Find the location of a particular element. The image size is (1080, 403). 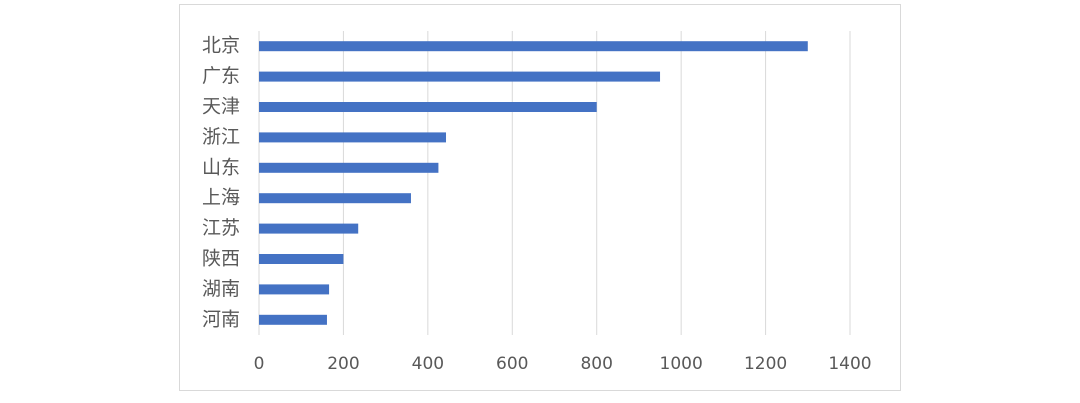

y-tick-label: 天津 is located at coordinates (221, 107).